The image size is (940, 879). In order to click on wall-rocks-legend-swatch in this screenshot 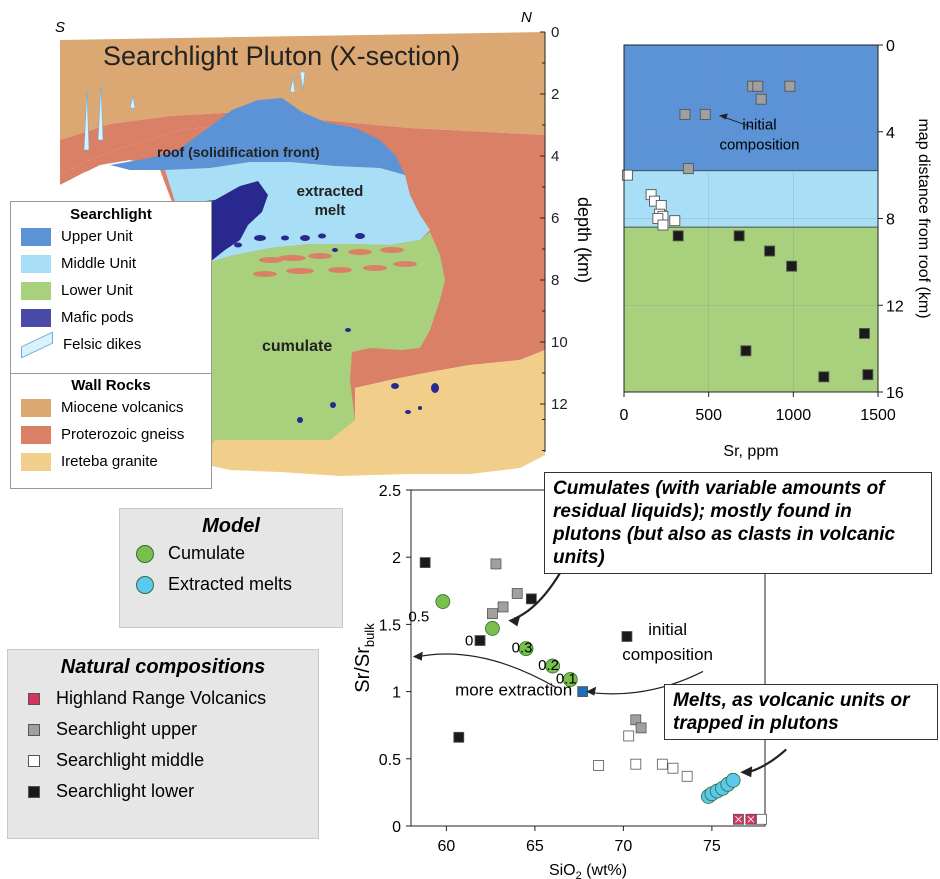, I will do `click(36, 461)`.